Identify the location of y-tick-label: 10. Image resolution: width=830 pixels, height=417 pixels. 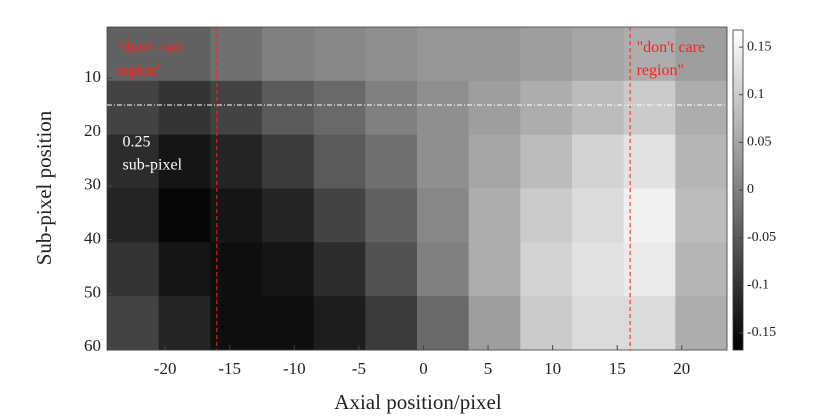
(92, 76).